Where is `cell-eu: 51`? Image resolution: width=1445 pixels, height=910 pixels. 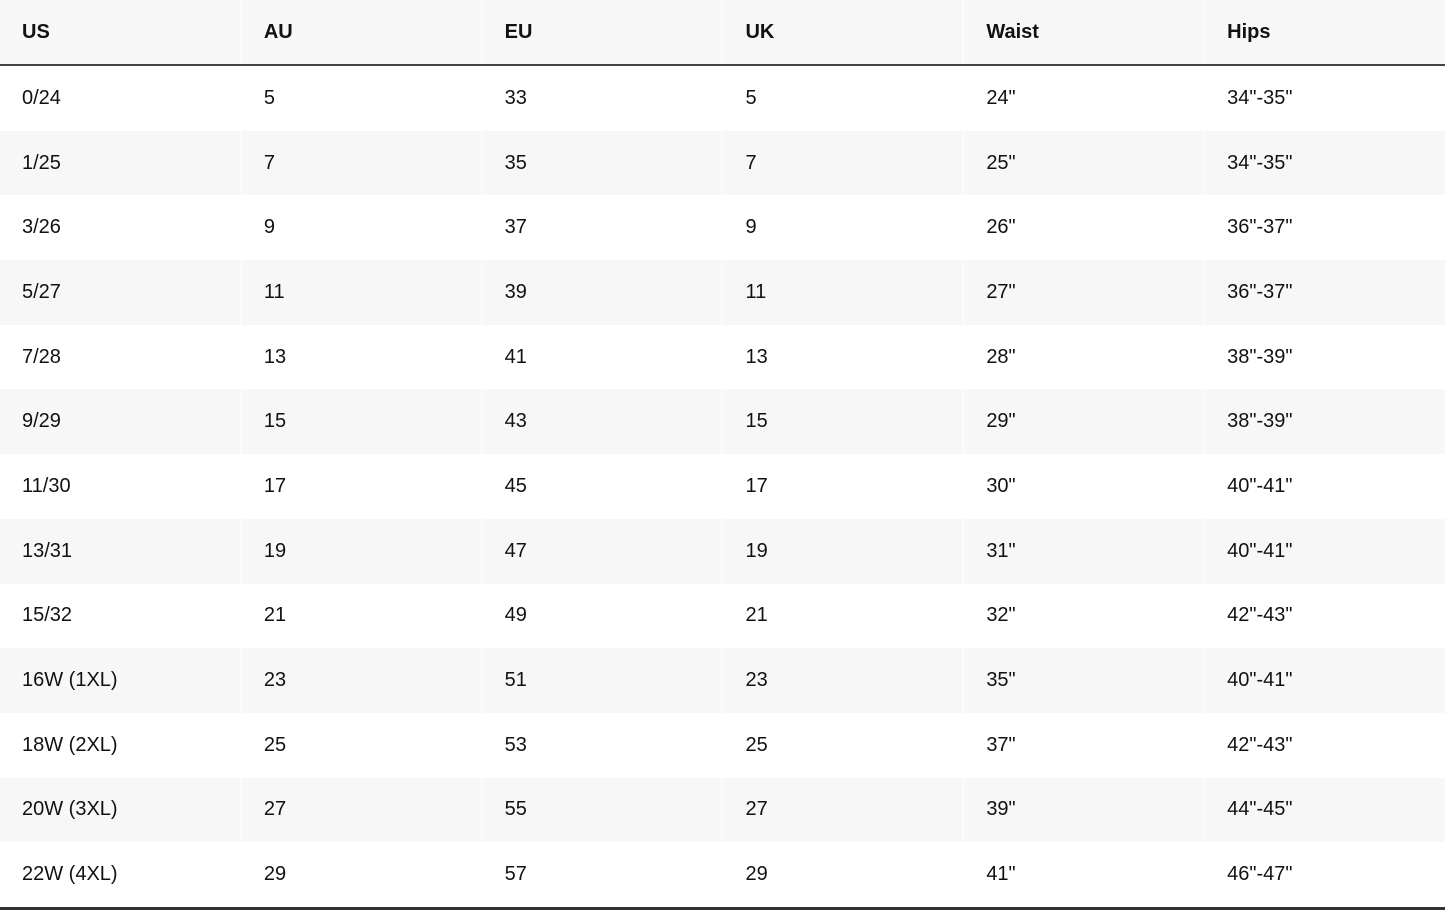
cell-eu: 51 is located at coordinates (601, 680).